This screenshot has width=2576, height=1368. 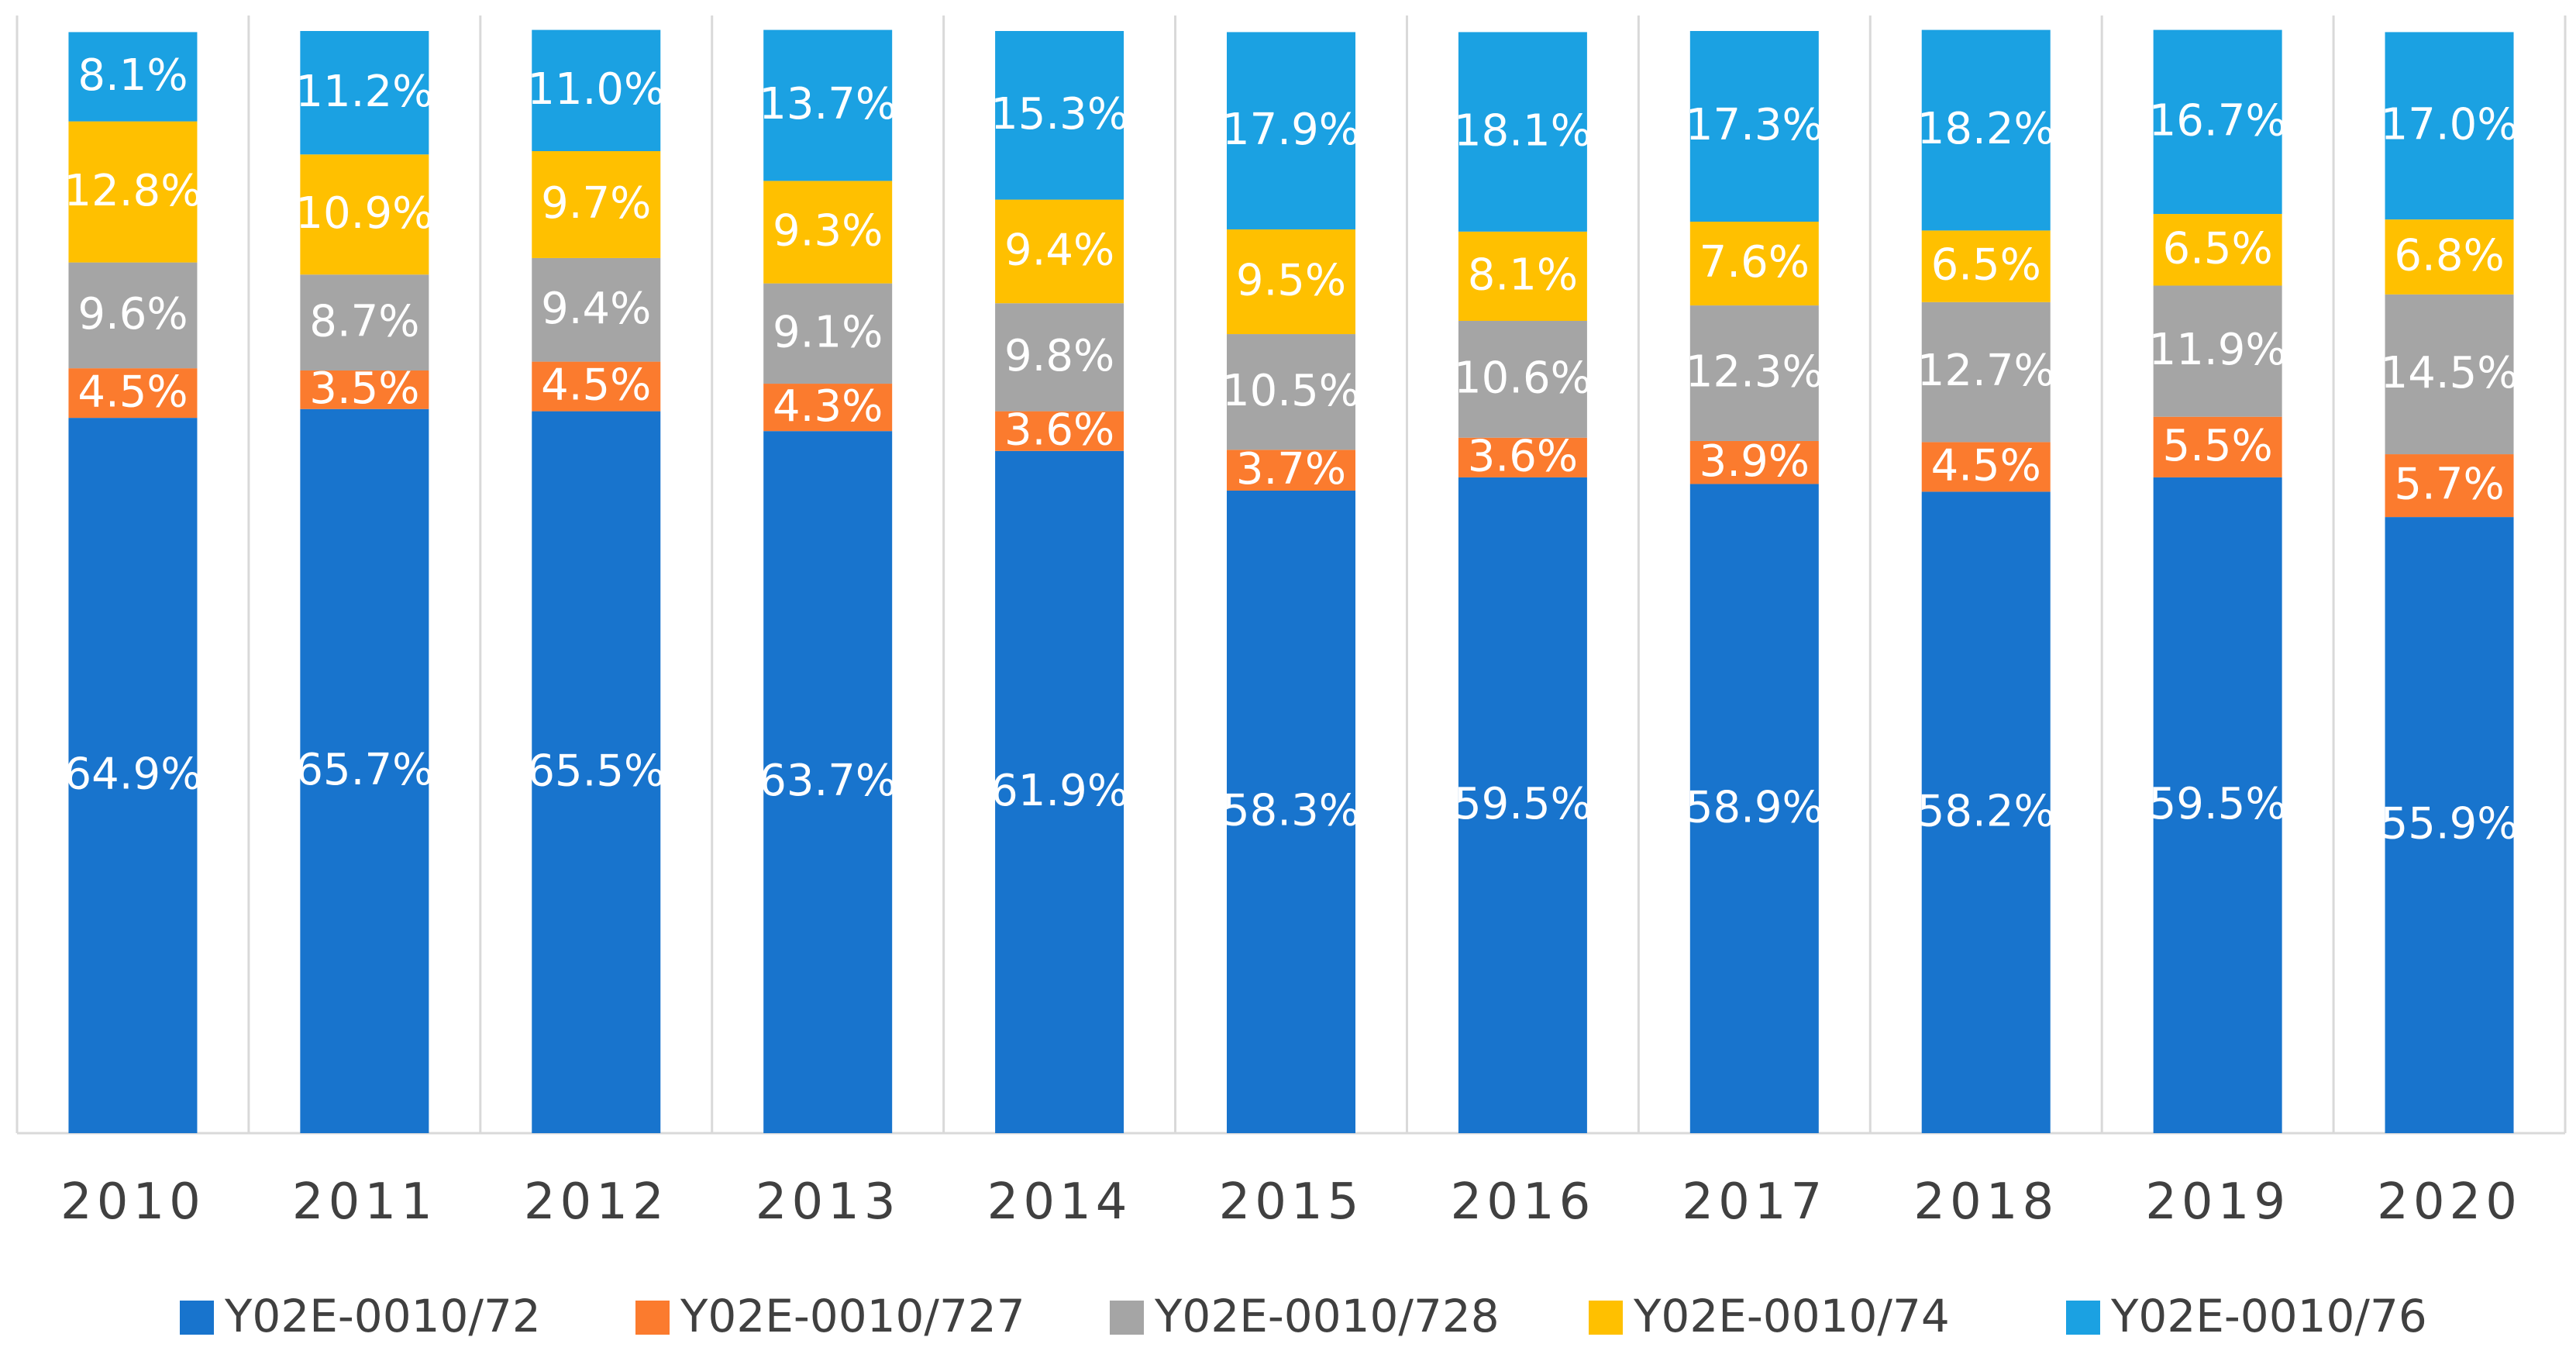 I want to click on bar-label-2017-series-1: 58.9%, so click(x=1755, y=807).